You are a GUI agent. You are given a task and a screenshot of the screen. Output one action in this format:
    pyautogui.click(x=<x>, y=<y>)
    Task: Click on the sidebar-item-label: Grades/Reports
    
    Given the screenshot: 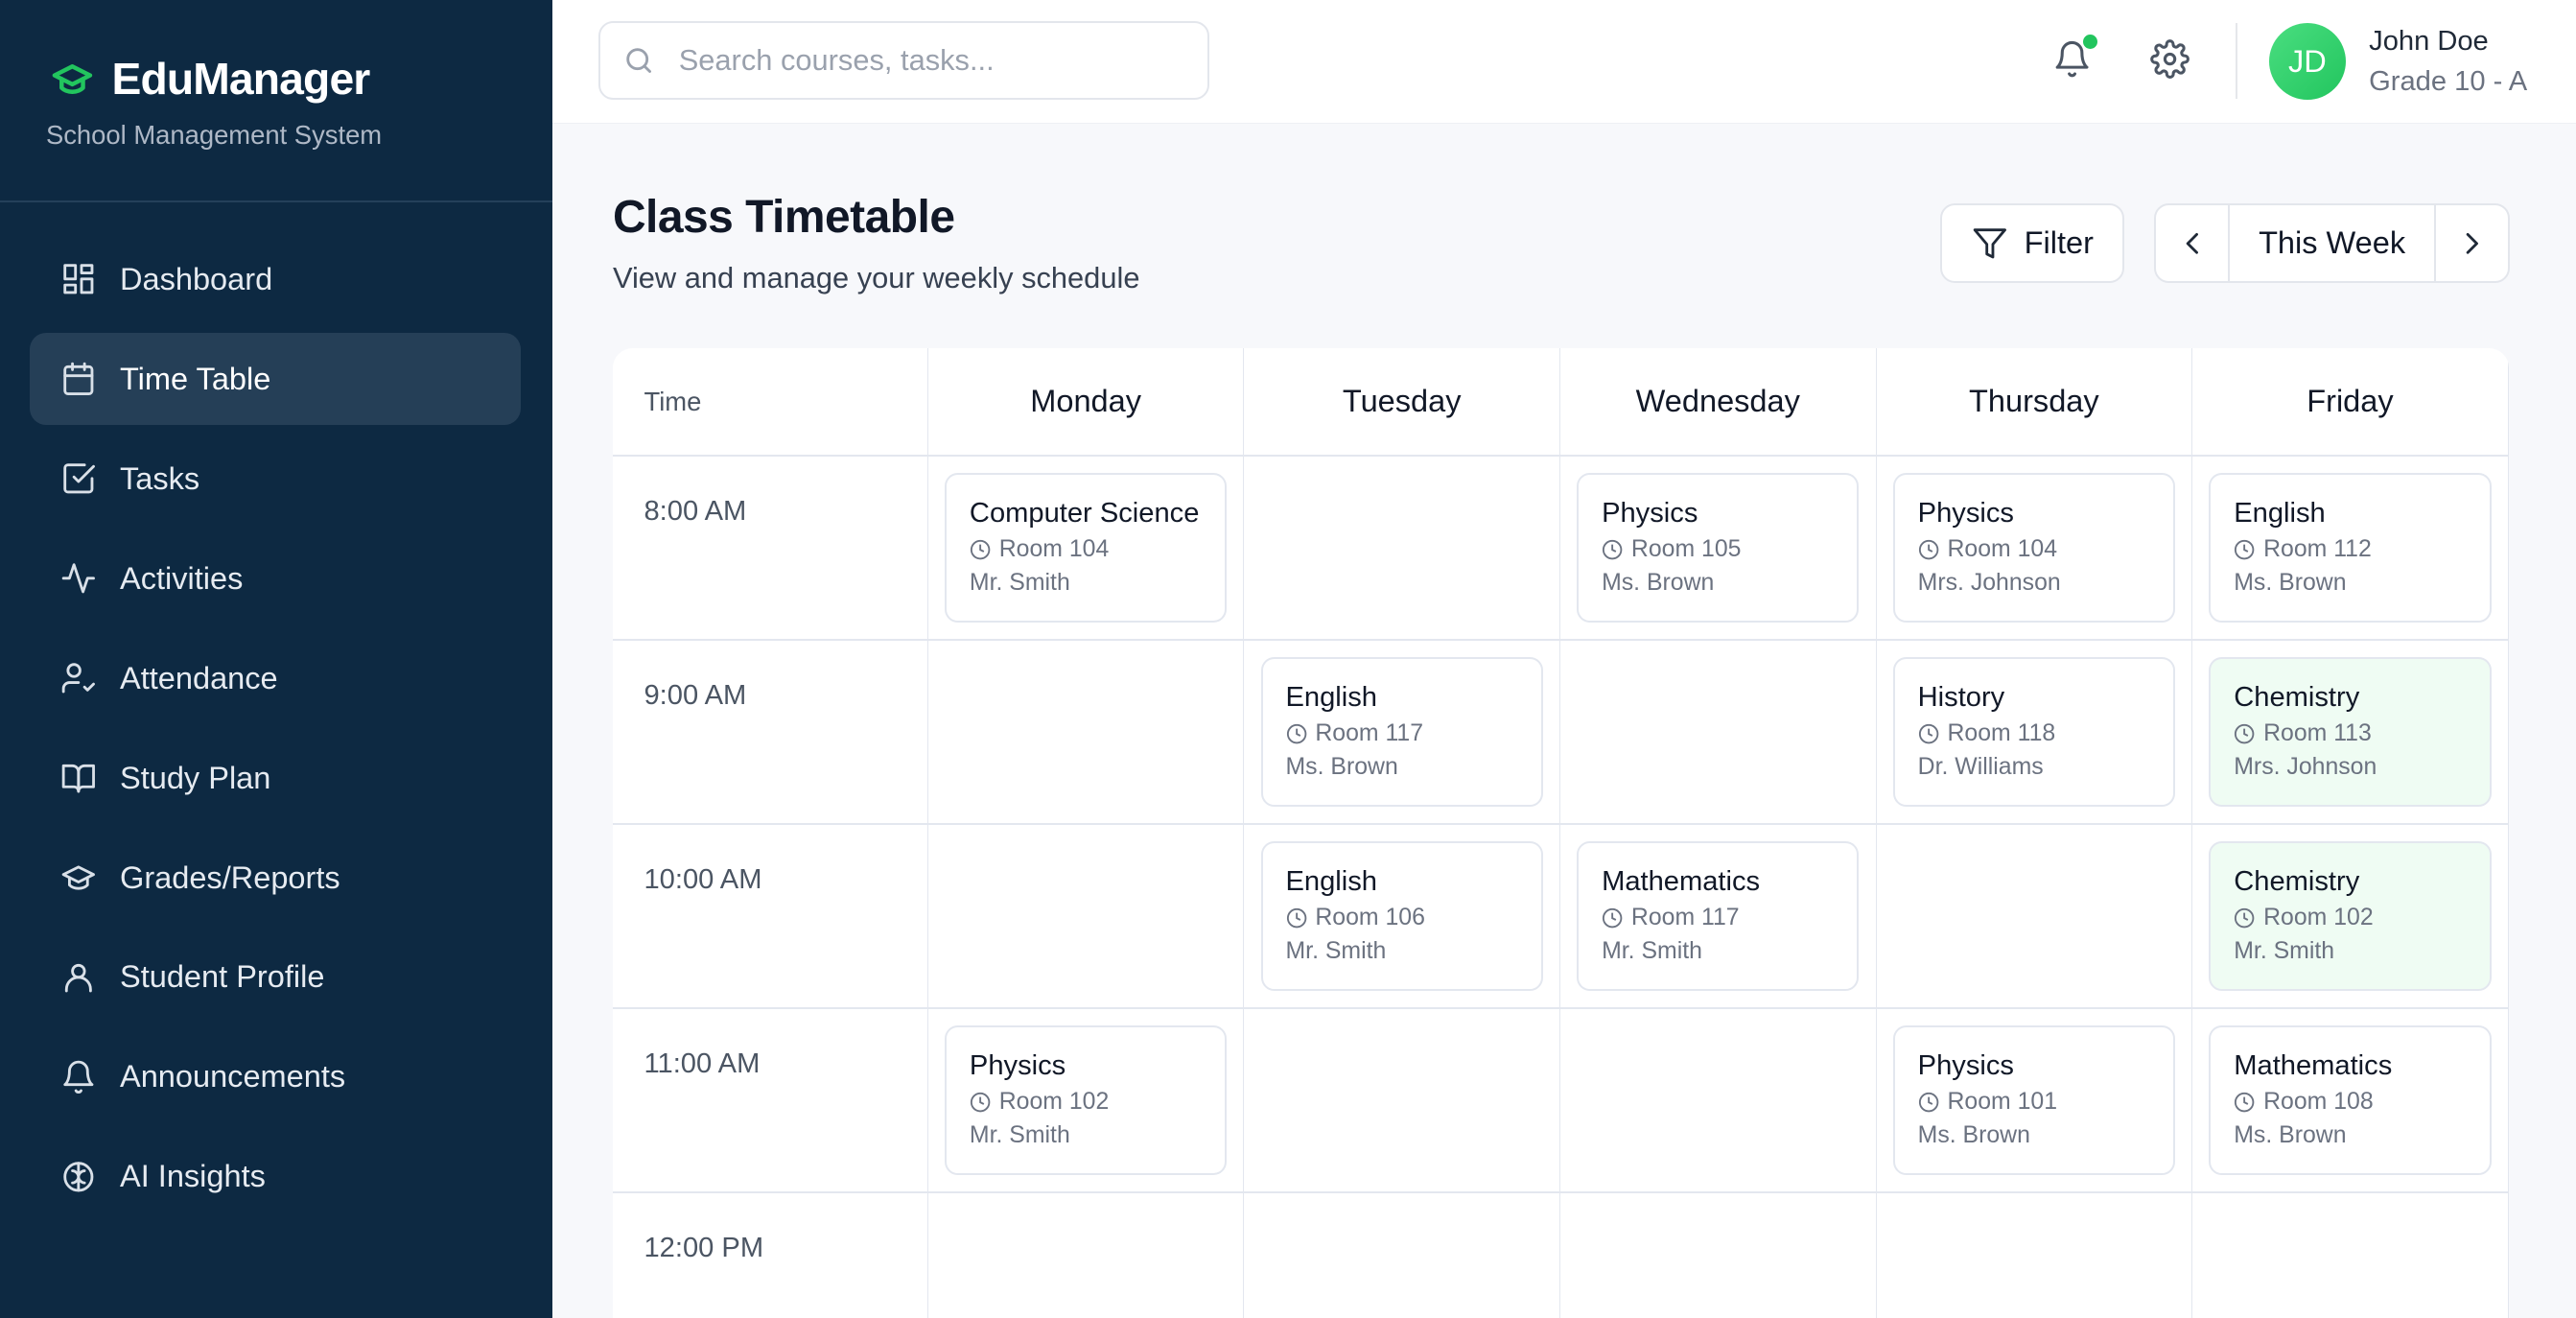 What is the action you would take?
    pyautogui.click(x=230, y=877)
    